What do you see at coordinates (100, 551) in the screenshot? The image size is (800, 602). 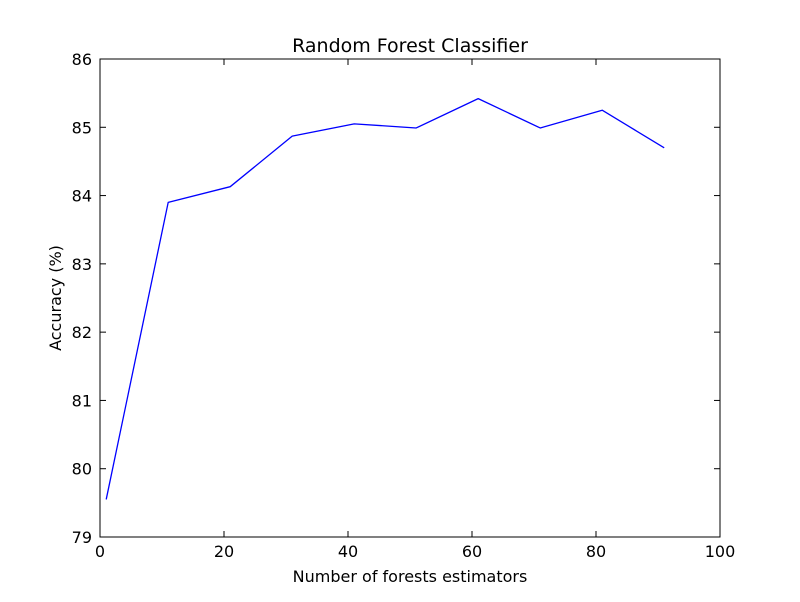 I see `x-tick-label: 0` at bounding box center [100, 551].